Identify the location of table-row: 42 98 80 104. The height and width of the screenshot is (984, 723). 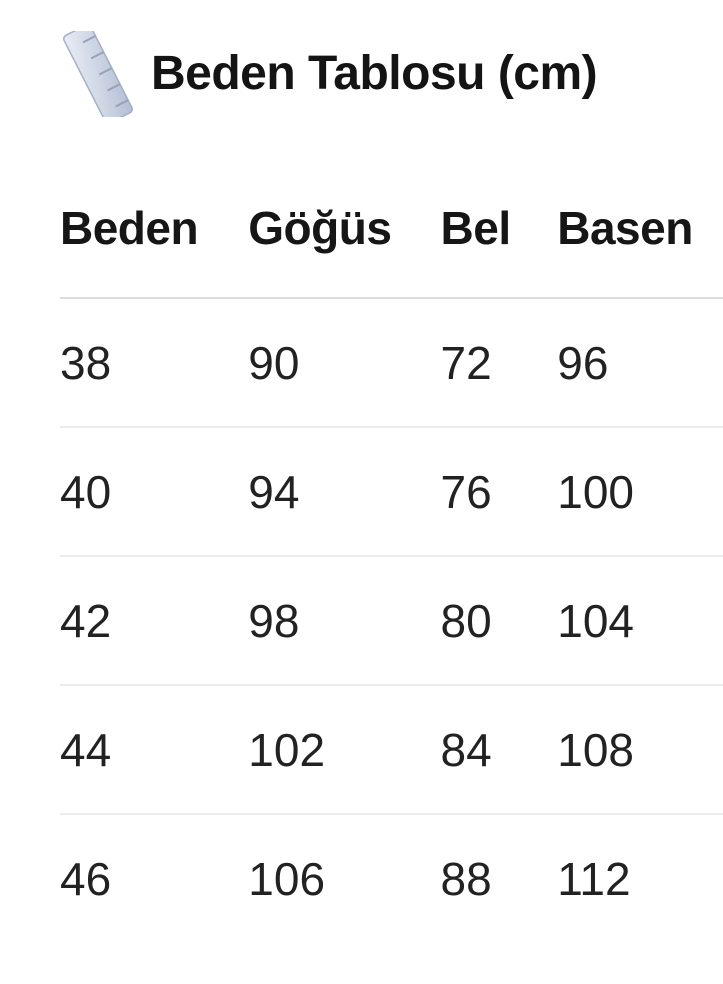
(391, 621).